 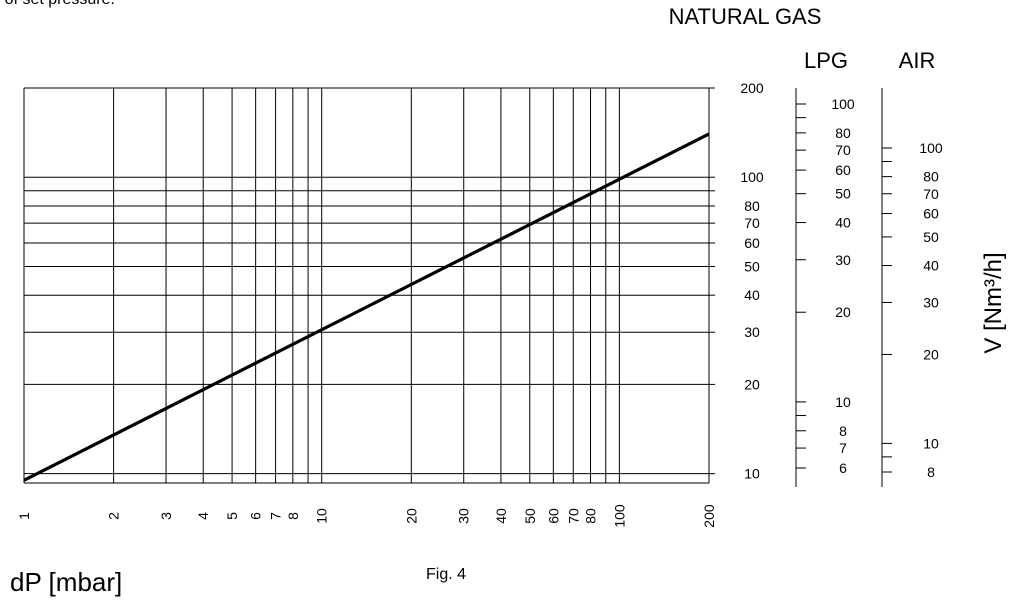 I want to click on x-tick-label: 6, so click(x=256, y=516).